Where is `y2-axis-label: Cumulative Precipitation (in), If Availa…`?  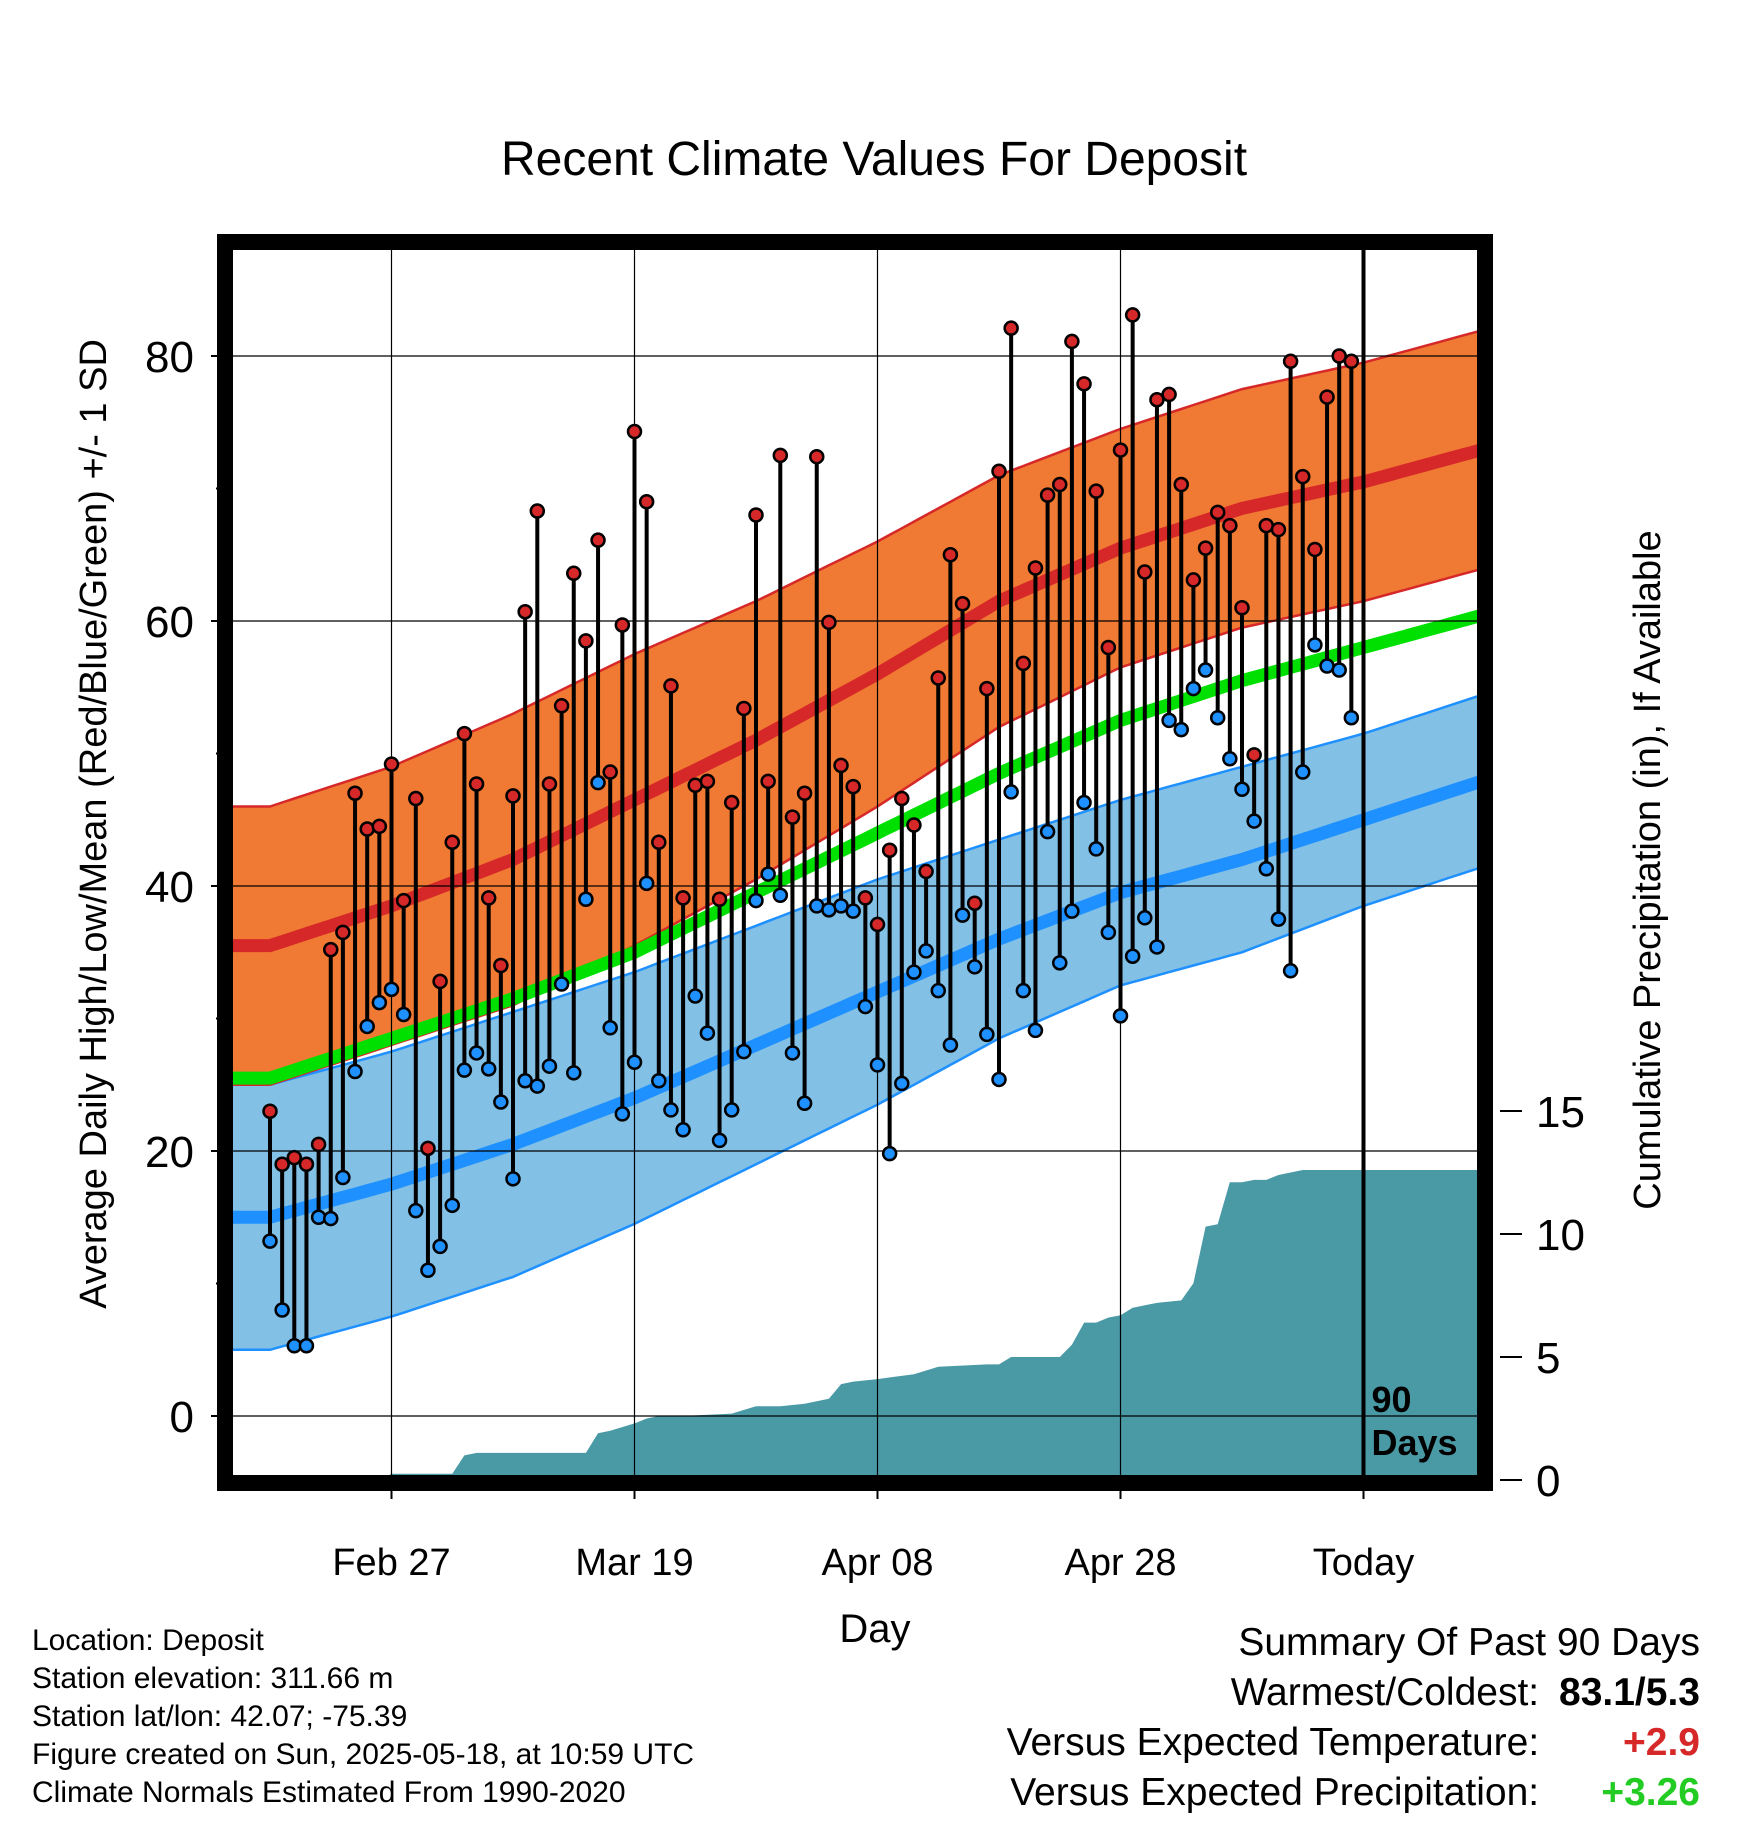 y2-axis-label: Cumulative Precipitation (in), If Availa… is located at coordinates (1648, 869).